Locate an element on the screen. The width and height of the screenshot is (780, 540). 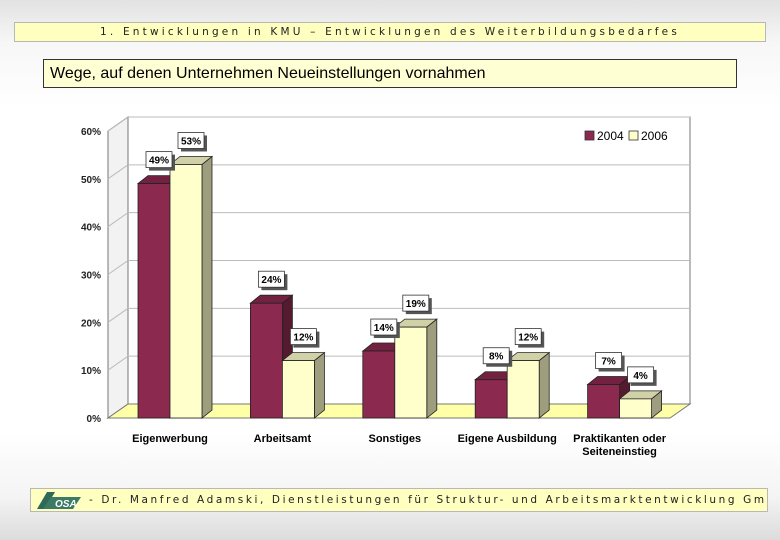
data-label-2004-3-box is located at coordinates (496, 356).